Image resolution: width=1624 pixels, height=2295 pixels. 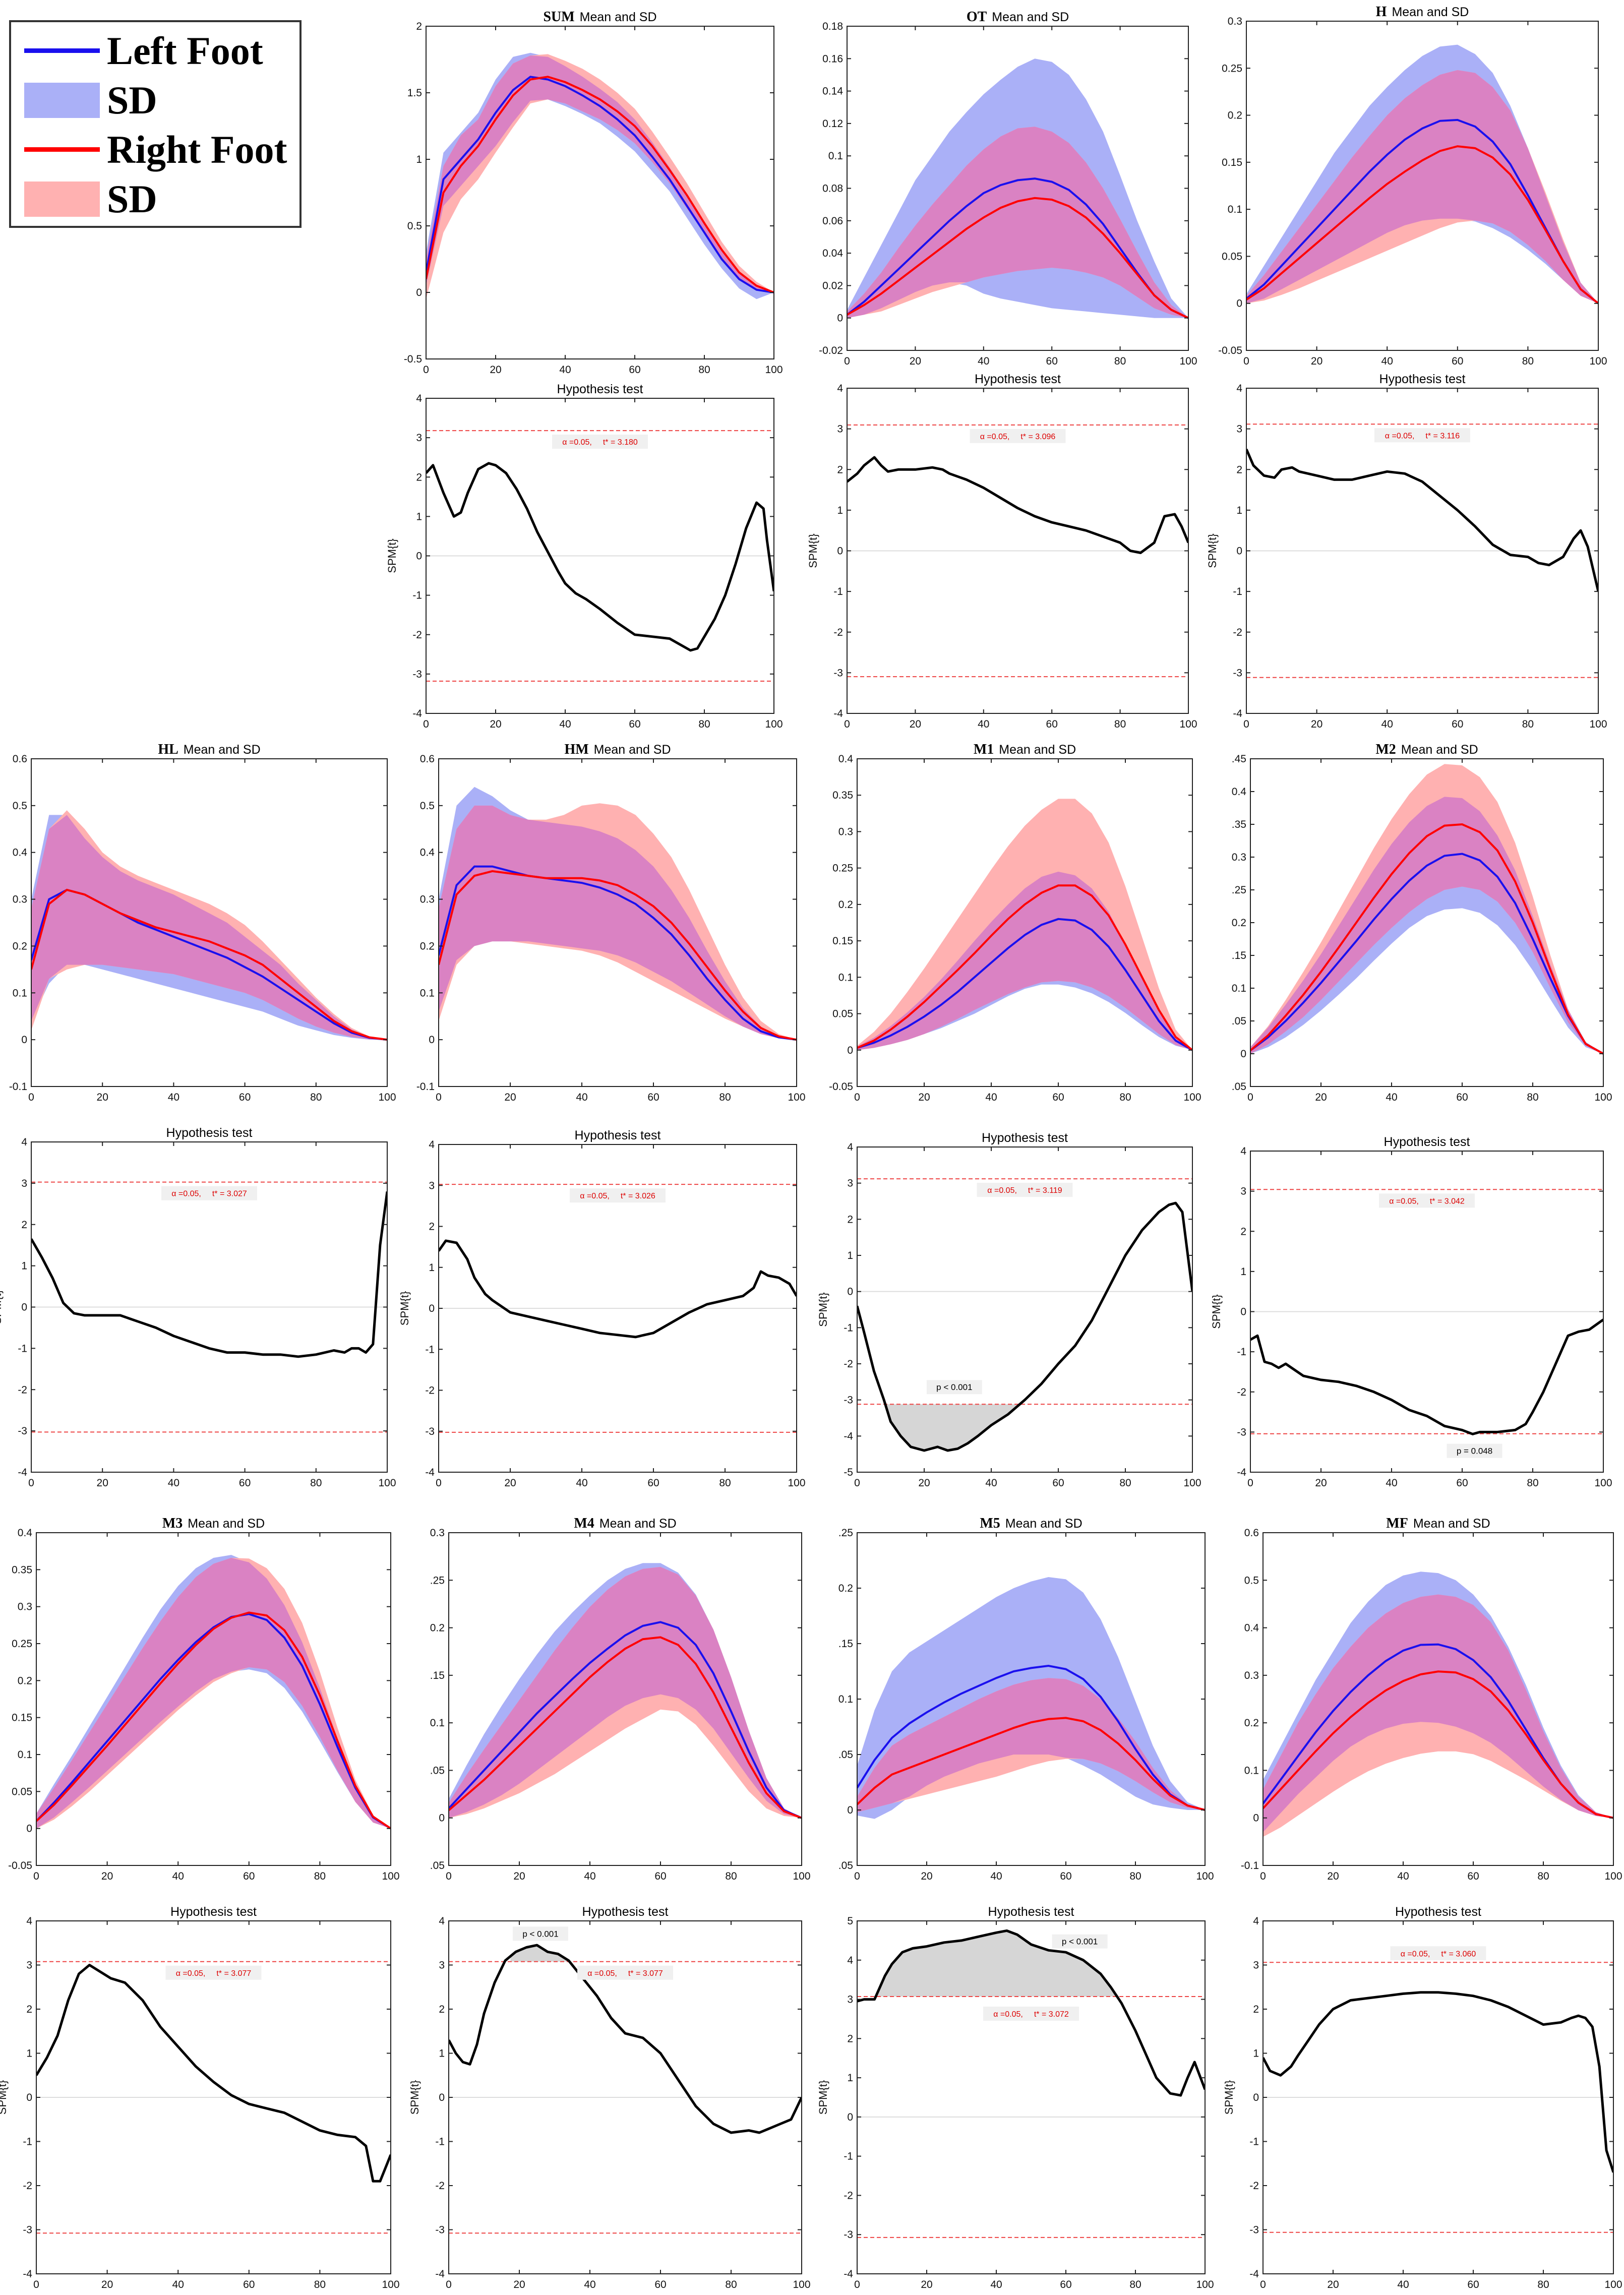 What do you see at coordinates (1251, 1723) in the screenshot?
I see `y-tick-label: 0.2` at bounding box center [1251, 1723].